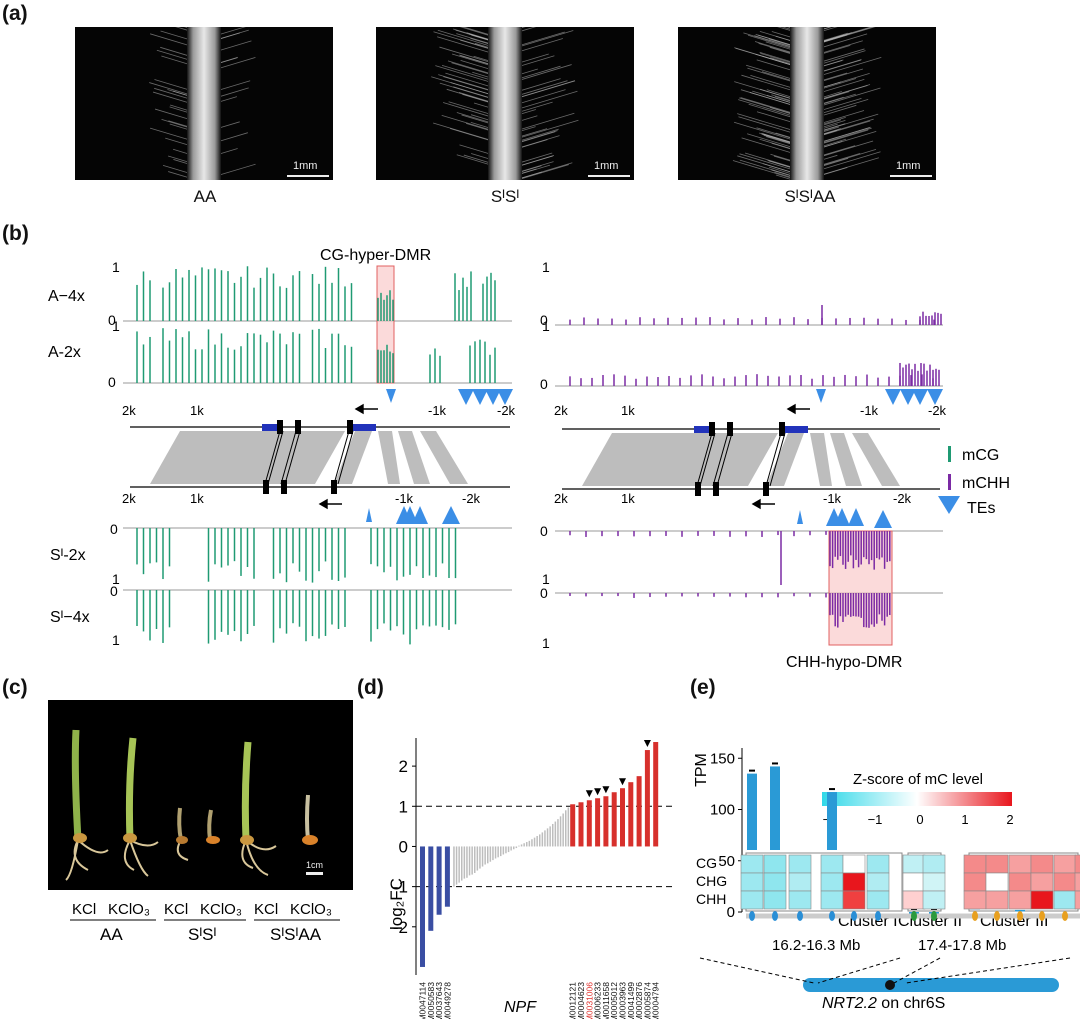  What do you see at coordinates (64, 352) in the screenshot?
I see `track-label-a2x: A-2x` at bounding box center [64, 352].